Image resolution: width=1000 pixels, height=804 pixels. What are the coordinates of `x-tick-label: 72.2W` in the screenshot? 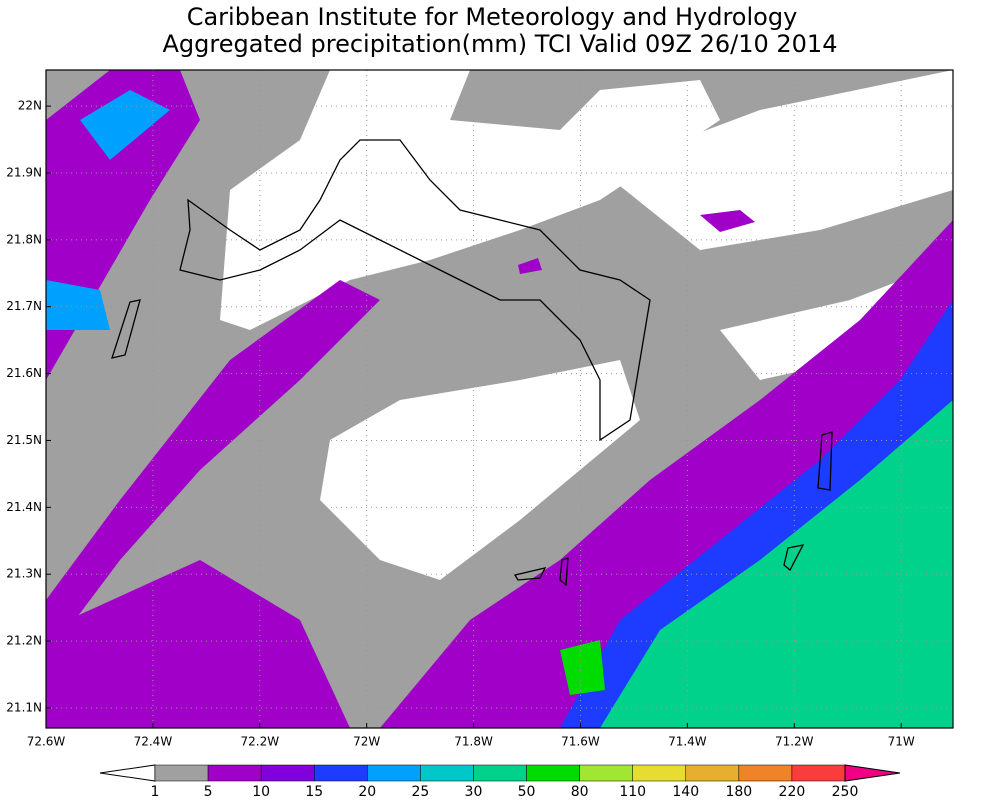 It's located at (259, 742).